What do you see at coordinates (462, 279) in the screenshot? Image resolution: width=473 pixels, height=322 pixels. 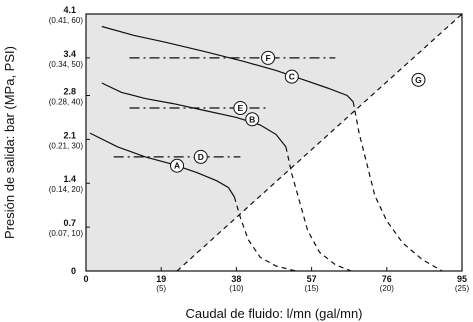 I see `x-tick-label: 95` at bounding box center [462, 279].